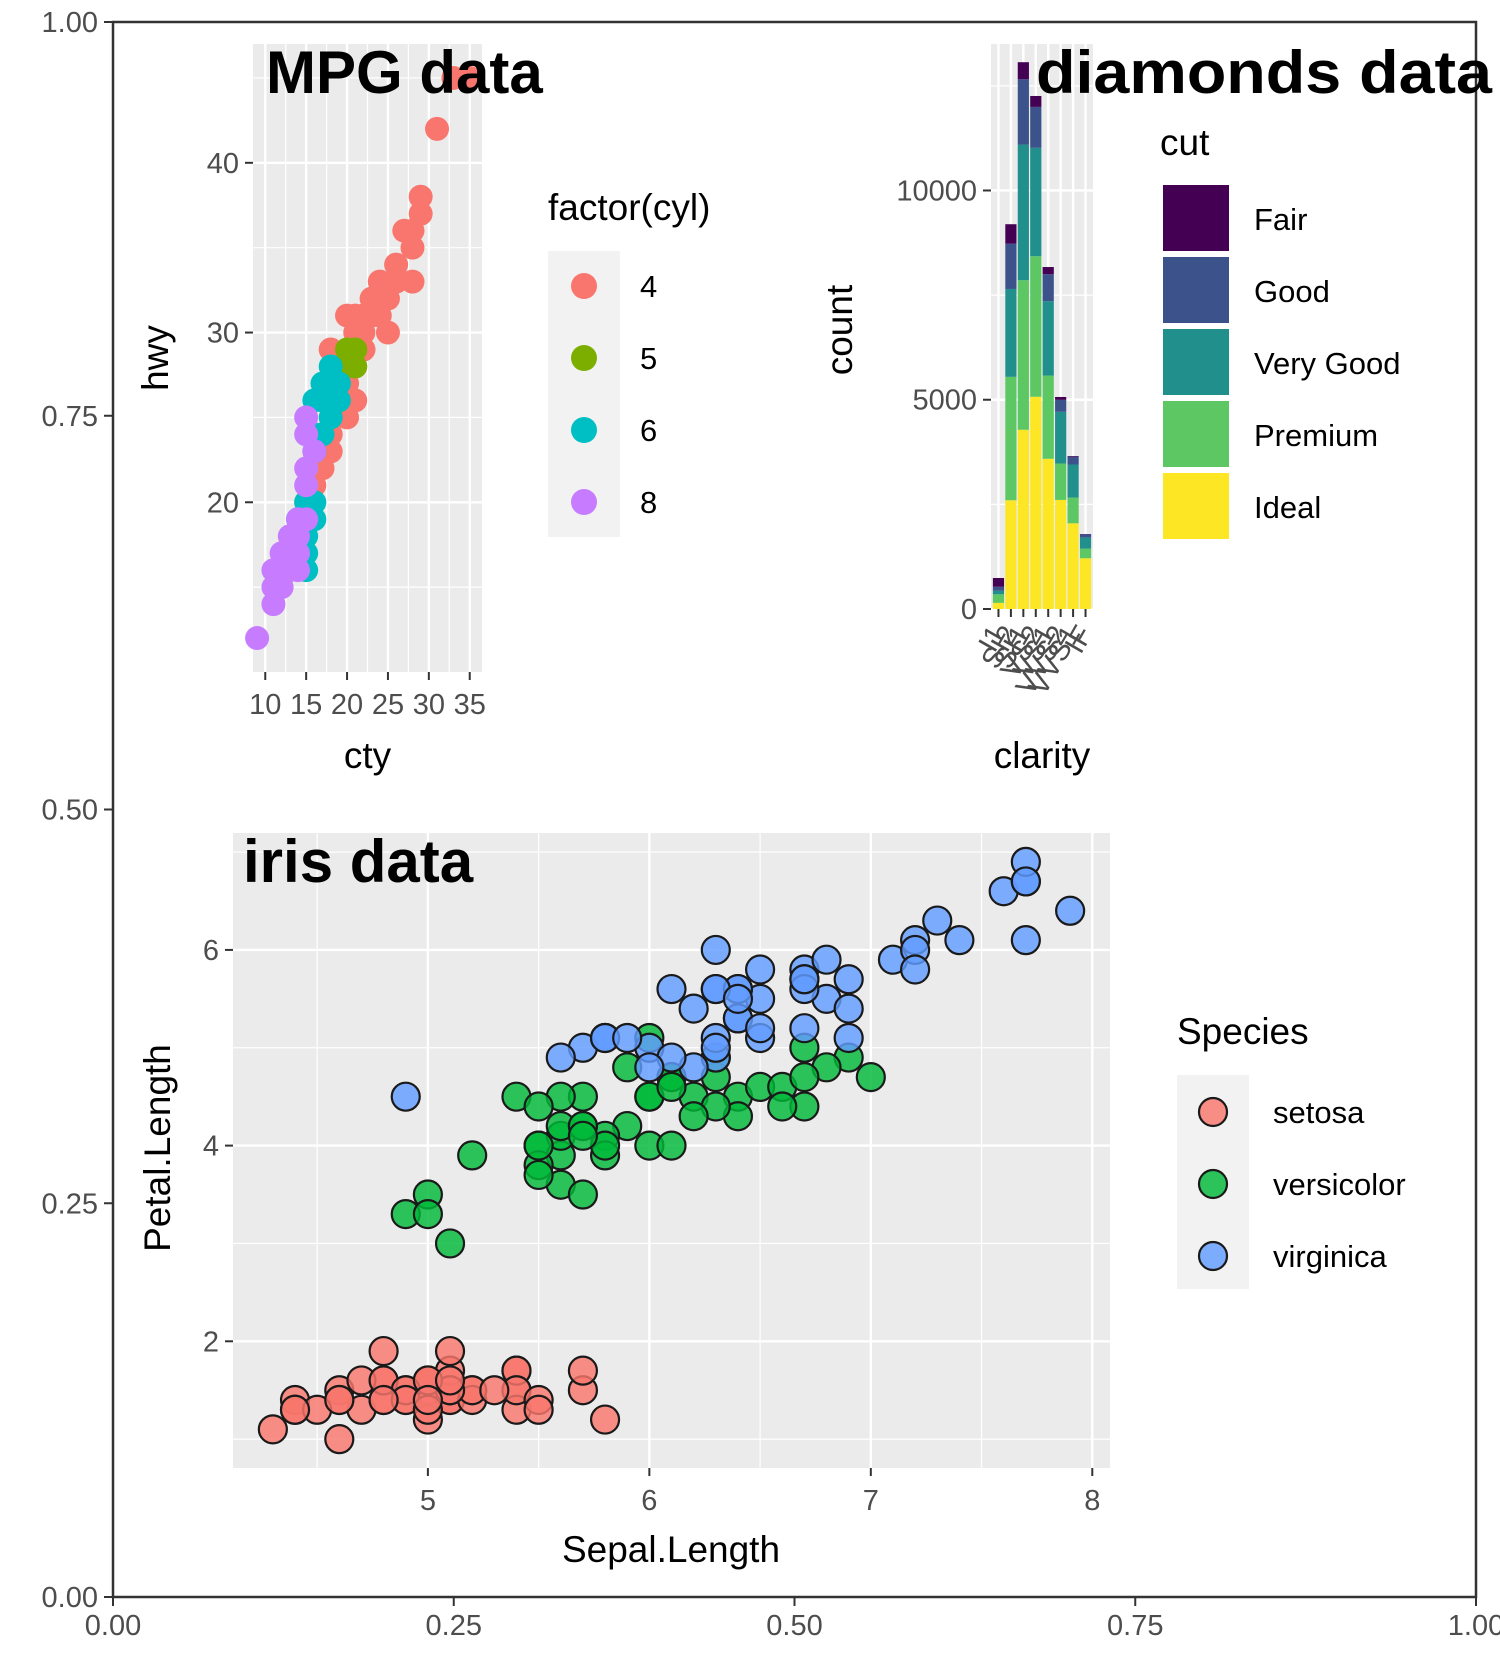 This screenshot has width=1500, height=1677. I want to click on outer-y-tick-label: 1.00, so click(70, 23).